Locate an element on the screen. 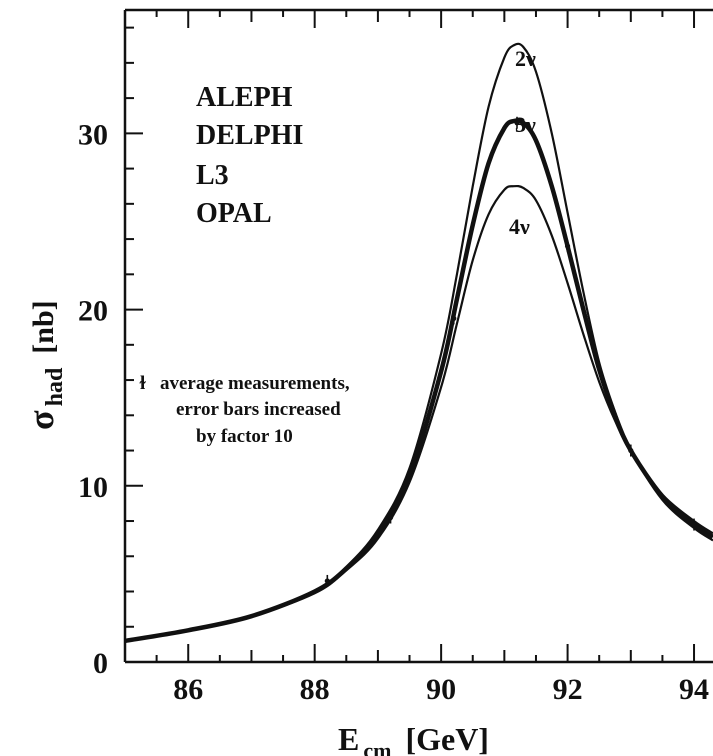  y-tick-label: 0 is located at coordinates (100, 663).